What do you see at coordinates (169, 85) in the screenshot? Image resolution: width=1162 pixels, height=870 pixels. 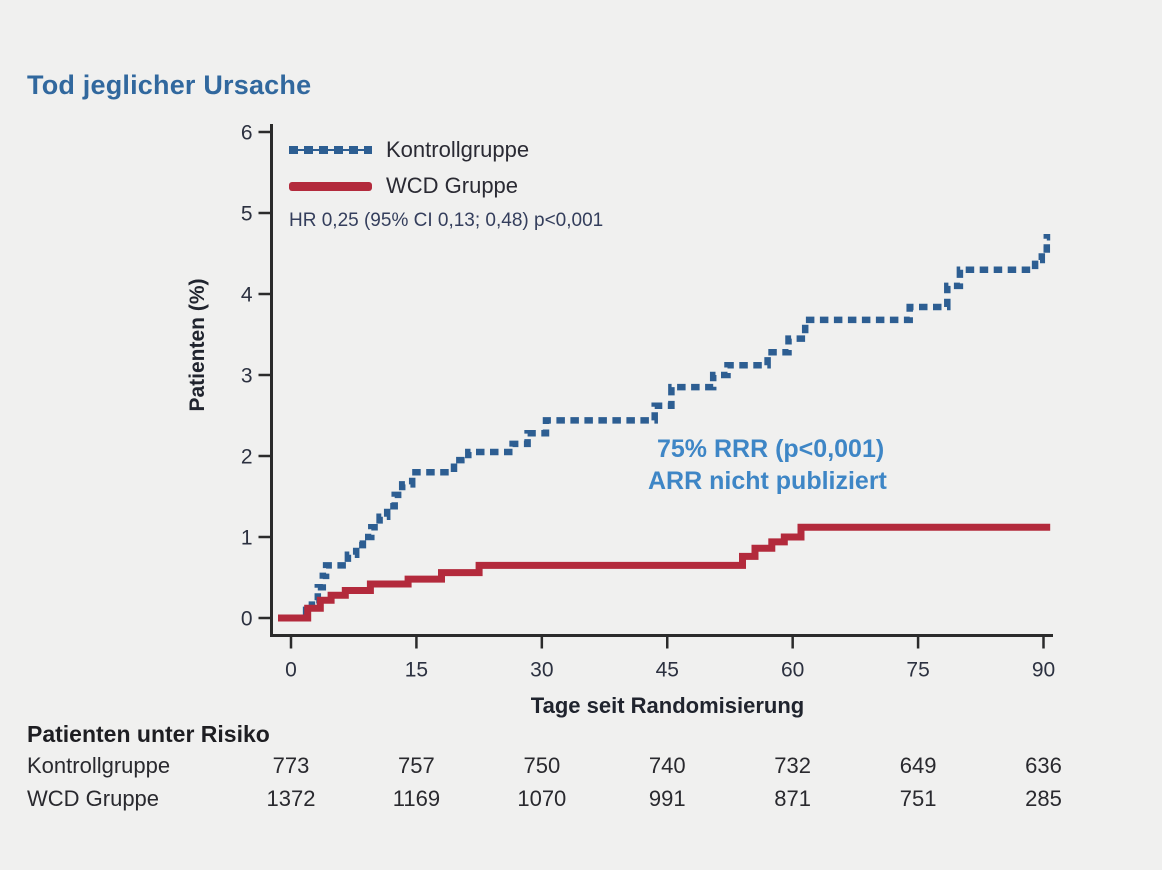 I see `chart-title: Tod jeglicher Ursache` at bounding box center [169, 85].